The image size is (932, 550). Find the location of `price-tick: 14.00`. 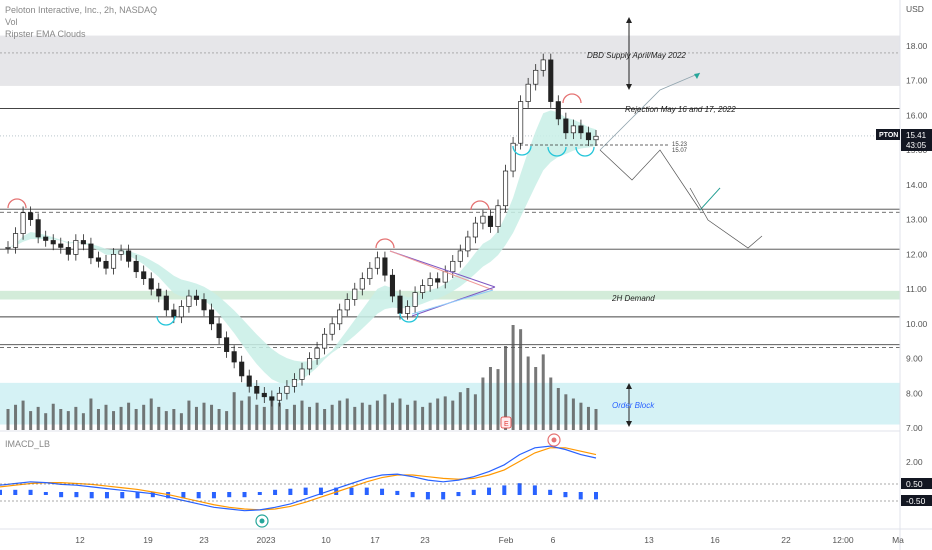

price-tick: 14.00 is located at coordinates (917, 185).